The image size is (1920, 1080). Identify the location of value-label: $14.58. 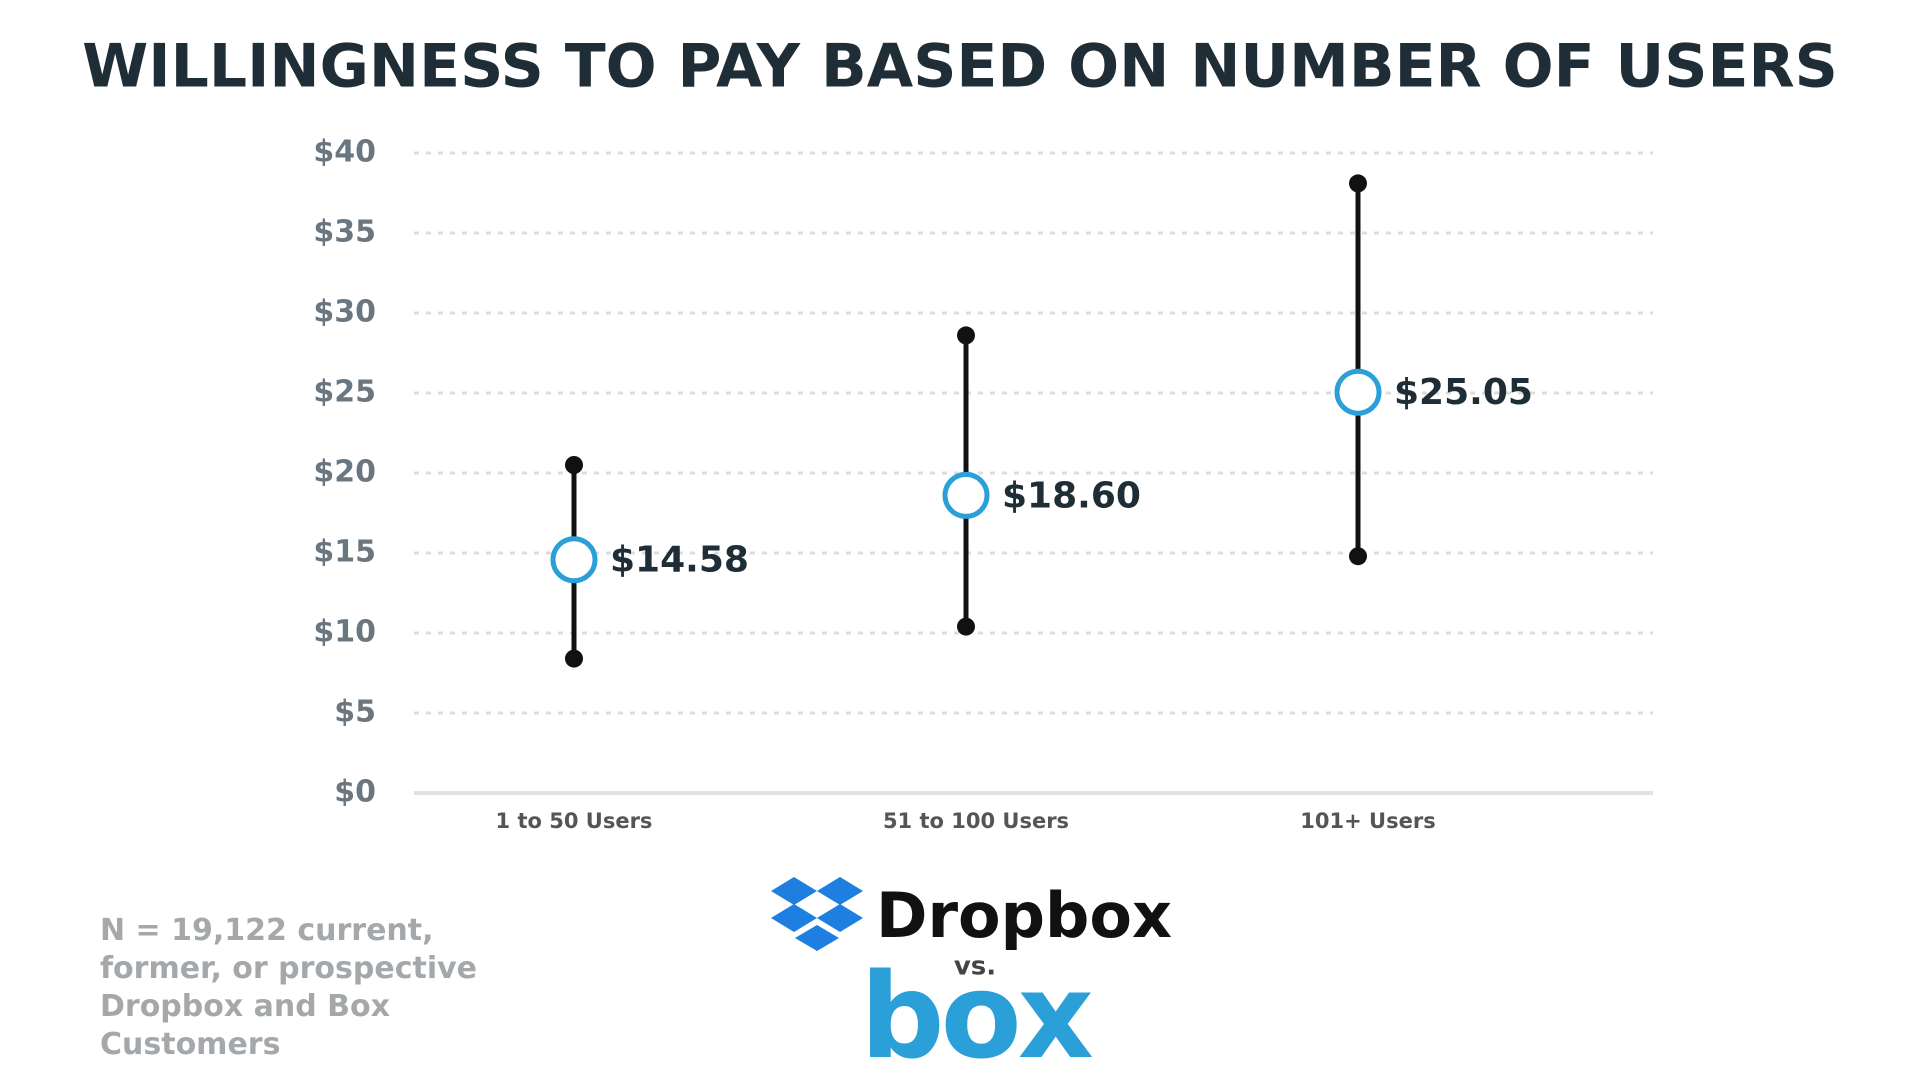
(679, 560).